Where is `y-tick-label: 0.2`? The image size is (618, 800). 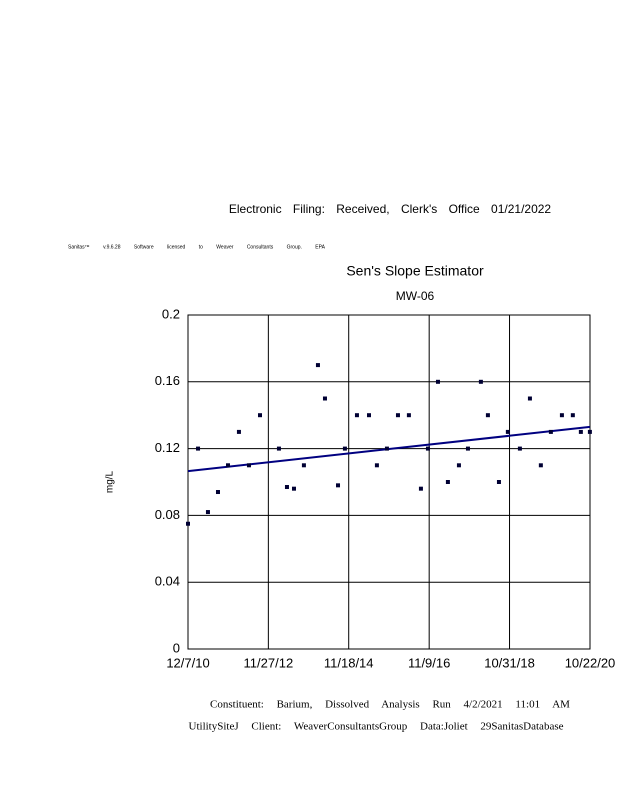 y-tick-label: 0.2 is located at coordinates (171, 313).